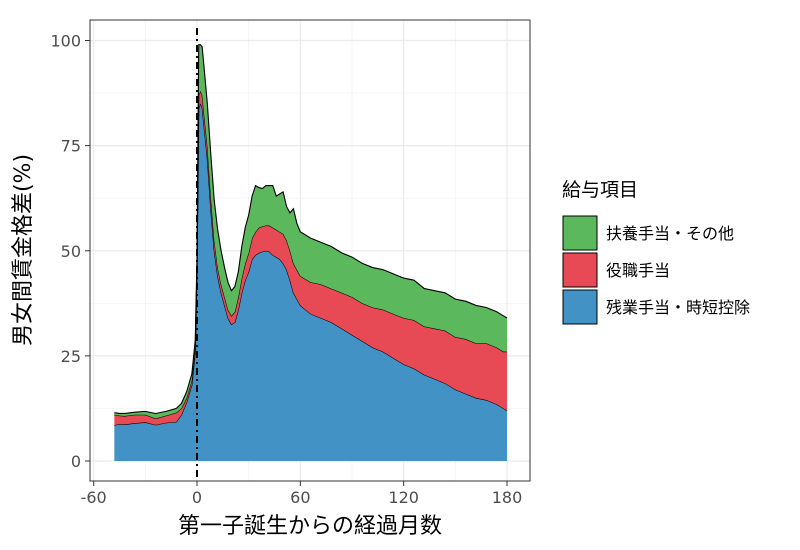  I want to click on x-tick-label: 180, so click(507, 497).